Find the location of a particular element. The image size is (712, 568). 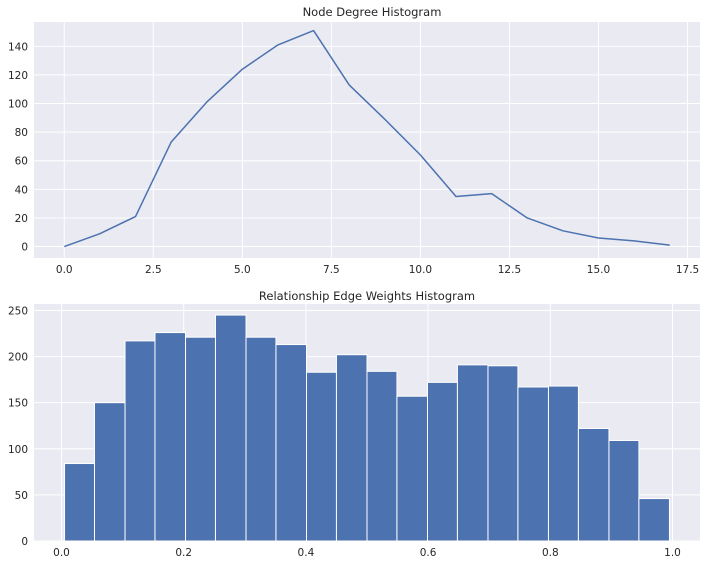

y-tick-label: 140 is located at coordinates (18, 47).